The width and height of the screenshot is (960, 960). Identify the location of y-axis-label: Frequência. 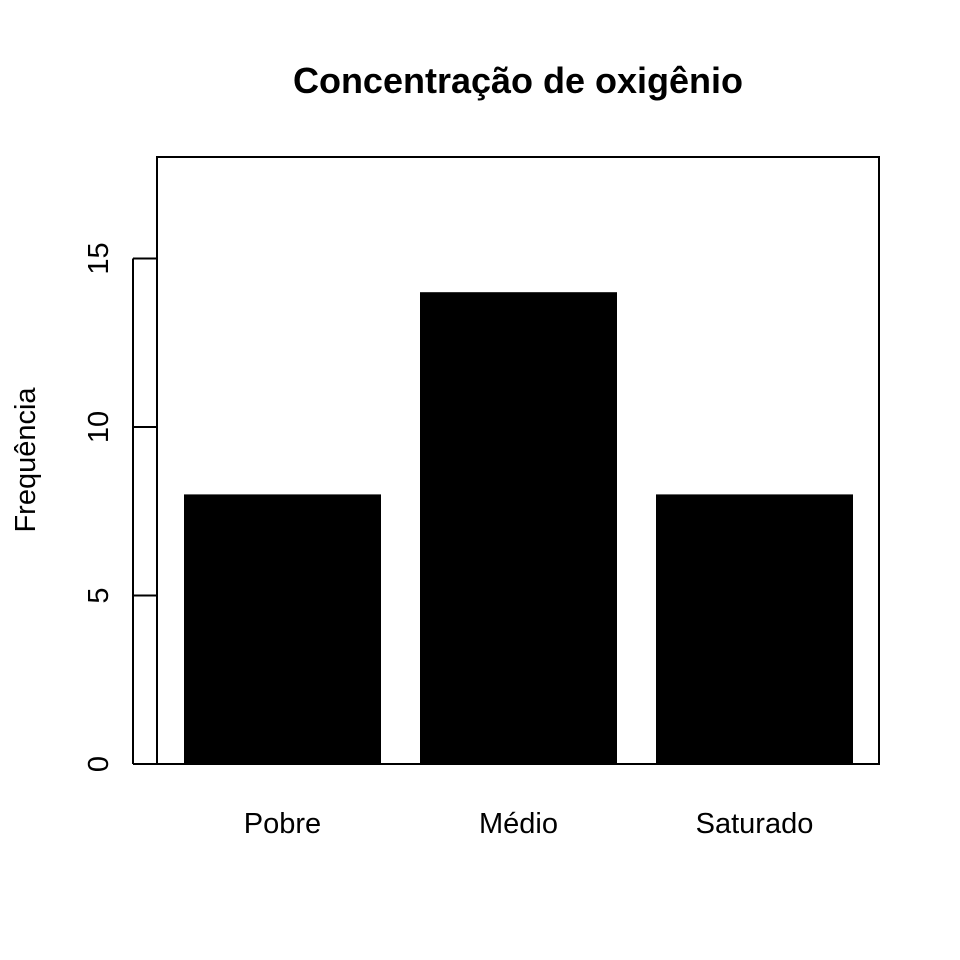
(26, 460).